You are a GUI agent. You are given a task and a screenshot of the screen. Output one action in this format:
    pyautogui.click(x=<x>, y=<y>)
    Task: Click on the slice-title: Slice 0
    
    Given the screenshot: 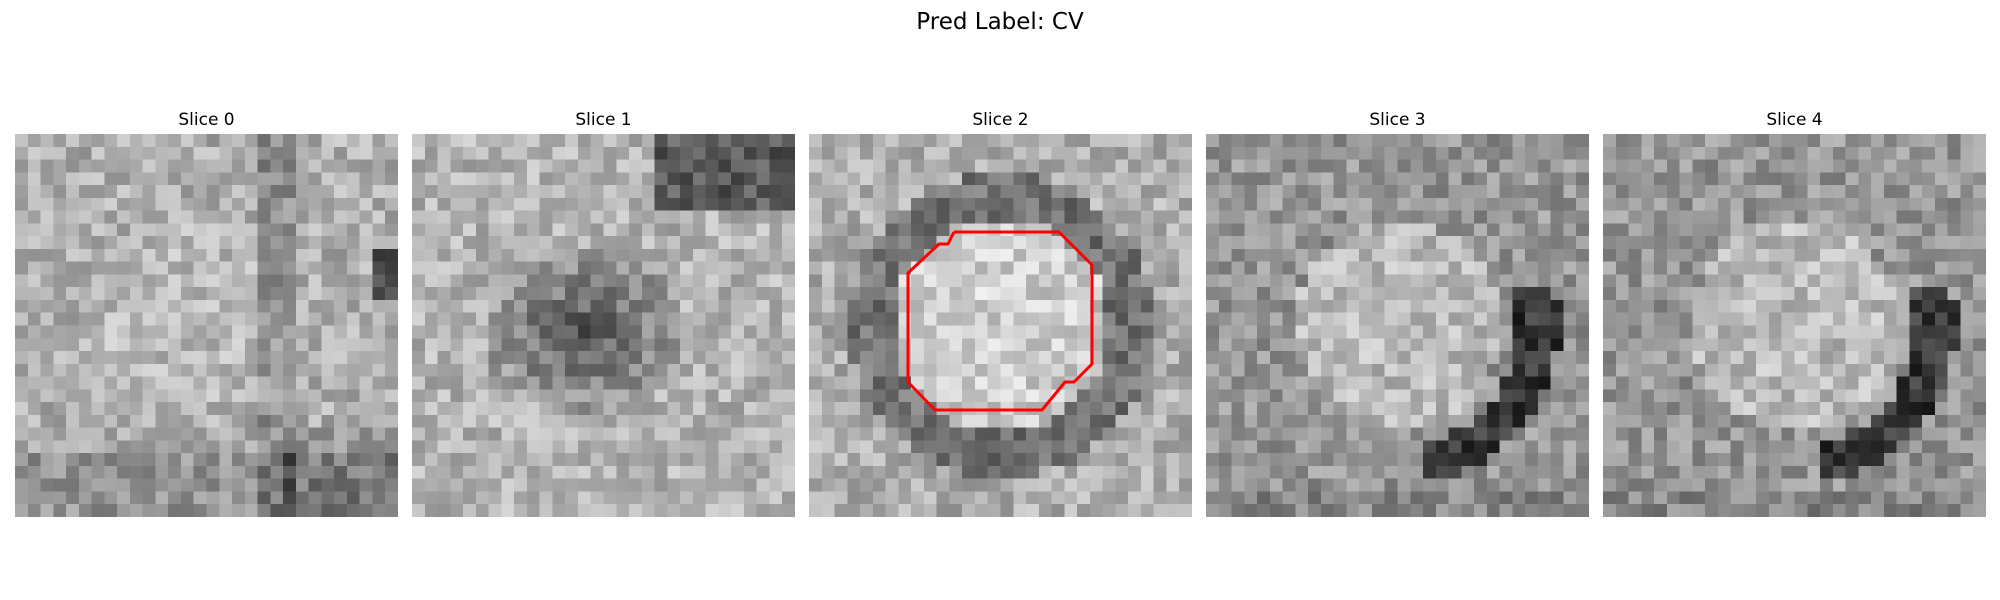 What is the action you would take?
    pyautogui.click(x=206, y=120)
    